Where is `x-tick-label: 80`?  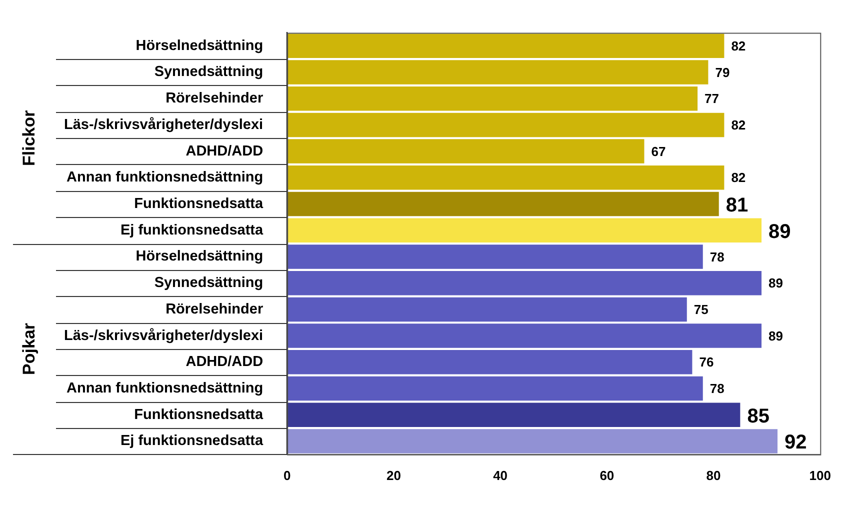 x-tick-label: 80 is located at coordinates (713, 475).